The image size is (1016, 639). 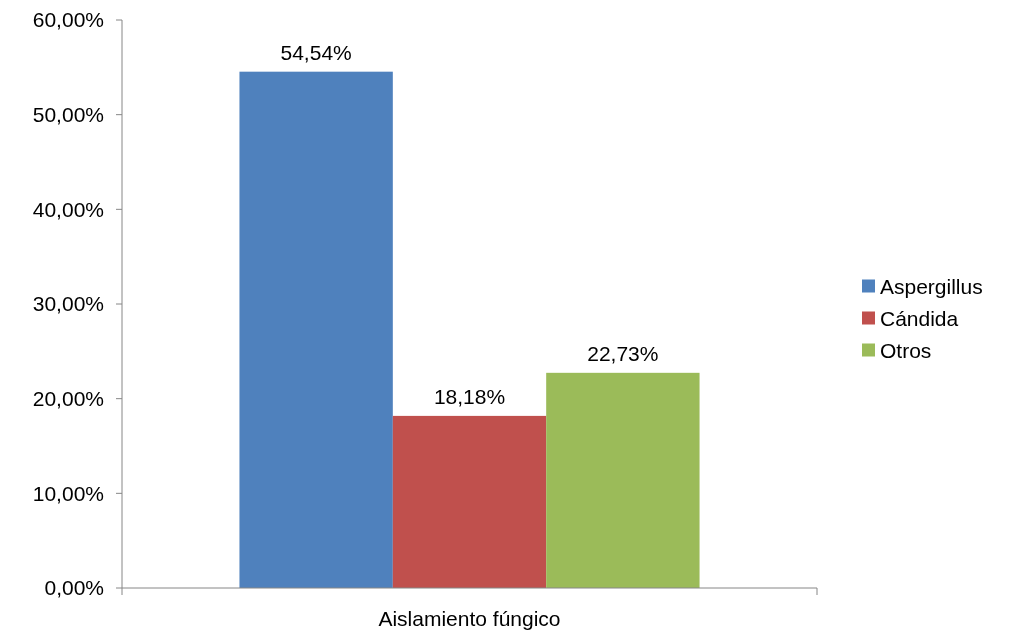 What do you see at coordinates (68, 399) in the screenshot?
I see `y-tick-label: 20,00%` at bounding box center [68, 399].